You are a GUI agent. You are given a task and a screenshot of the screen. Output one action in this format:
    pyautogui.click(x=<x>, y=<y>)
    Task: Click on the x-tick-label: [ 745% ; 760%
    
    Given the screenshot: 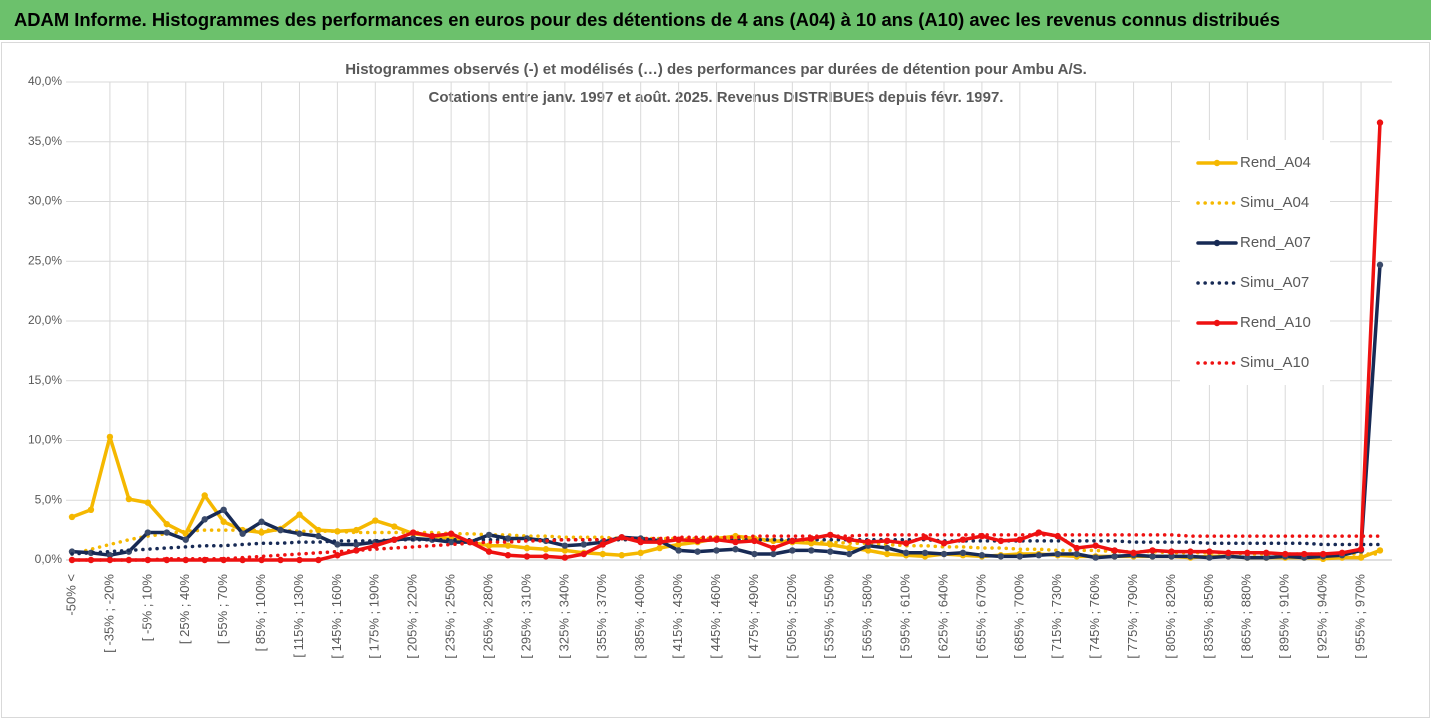 What is the action you would take?
    pyautogui.click(x=1094, y=616)
    